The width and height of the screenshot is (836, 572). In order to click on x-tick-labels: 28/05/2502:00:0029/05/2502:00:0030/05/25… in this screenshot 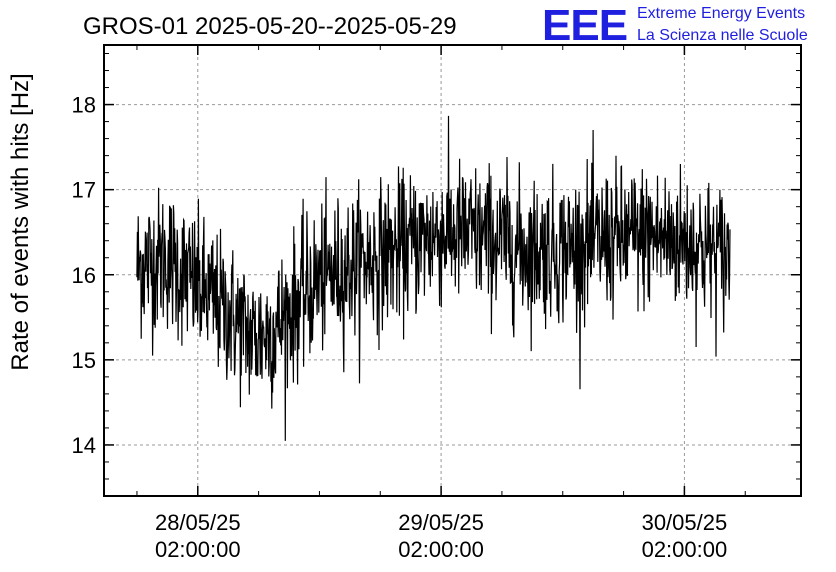, I will do `click(441, 536)`.